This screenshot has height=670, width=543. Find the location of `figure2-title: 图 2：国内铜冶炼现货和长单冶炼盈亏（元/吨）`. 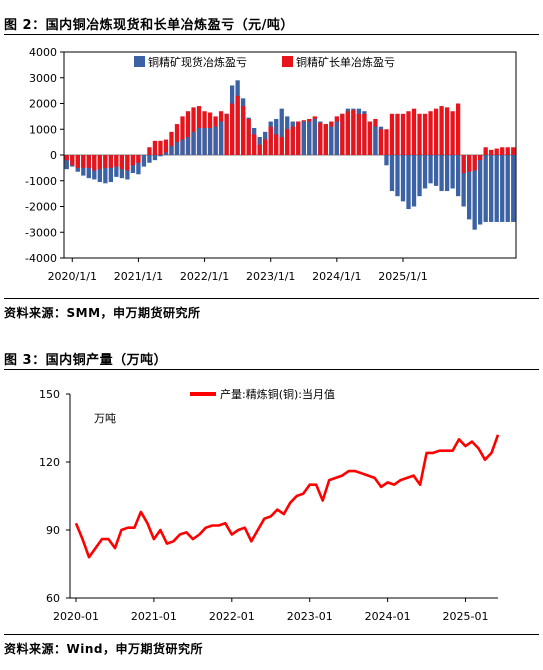

figure2-title: 图 2：国内铜冶炼现货和长单冶炼盈亏（元/吨） is located at coordinates (149, 25).